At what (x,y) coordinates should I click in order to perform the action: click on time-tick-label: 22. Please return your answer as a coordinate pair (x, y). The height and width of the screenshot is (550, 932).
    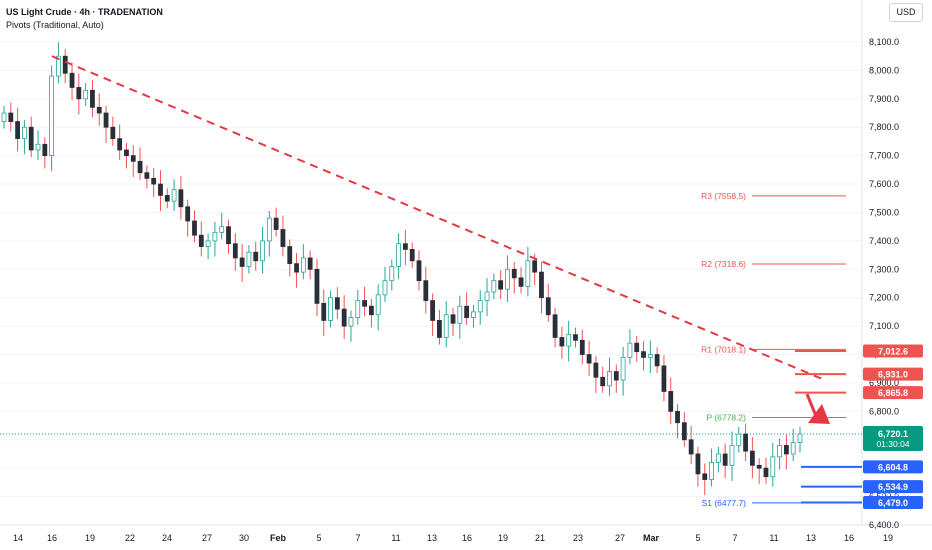
    Looking at the image, I should click on (130, 538).